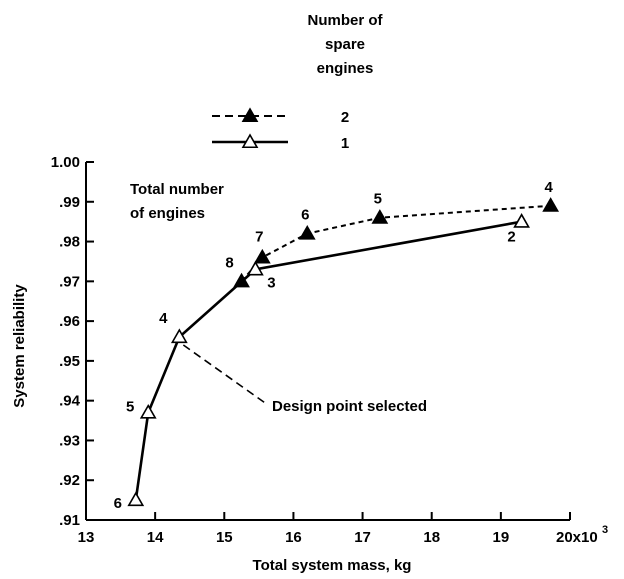 This screenshot has height=579, width=624. What do you see at coordinates (345, 44) in the screenshot?
I see `legend-title-line-2: spare` at bounding box center [345, 44].